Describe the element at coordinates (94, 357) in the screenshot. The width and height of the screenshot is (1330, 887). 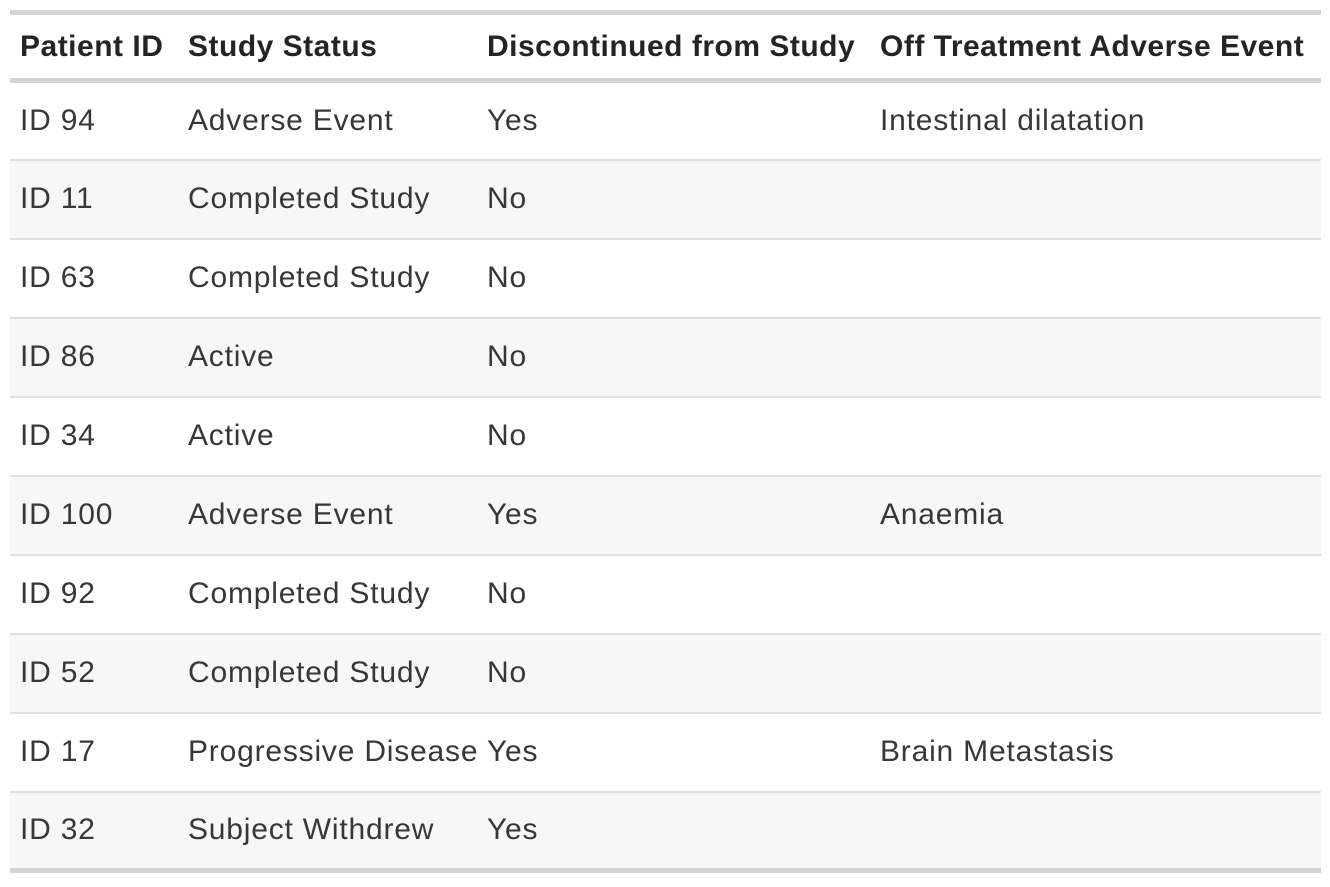
I see `table-cell-patient-id: ID 86` at that location.